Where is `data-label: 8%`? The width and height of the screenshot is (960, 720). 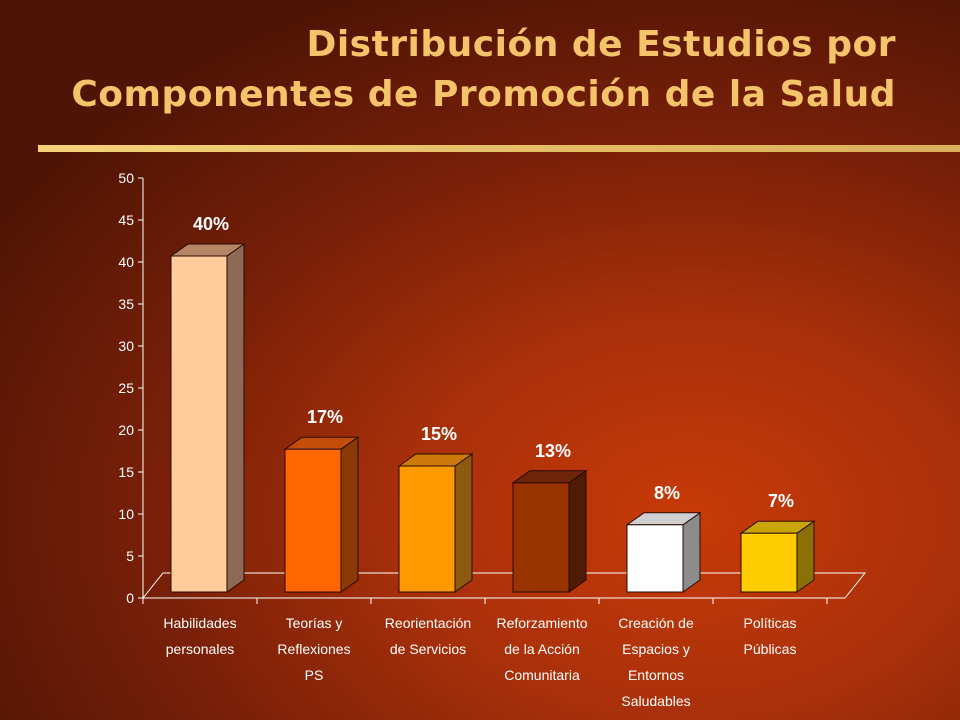 data-label: 8% is located at coordinates (667, 493).